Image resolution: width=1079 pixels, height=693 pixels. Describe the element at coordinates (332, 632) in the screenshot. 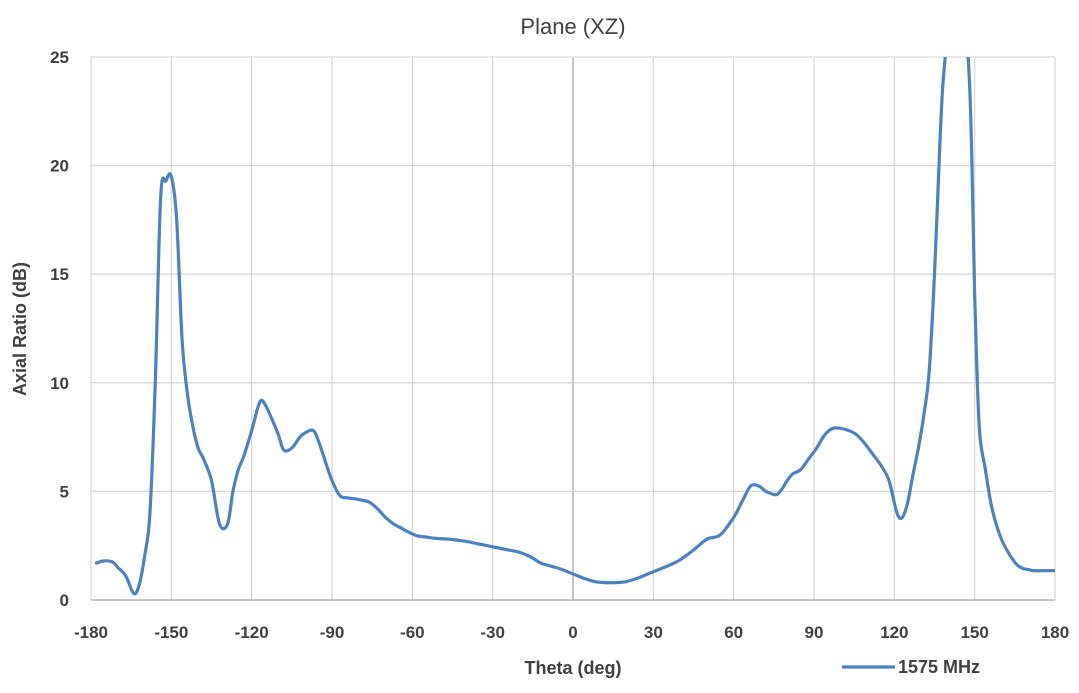

I see `x-tick-label: -90` at that location.